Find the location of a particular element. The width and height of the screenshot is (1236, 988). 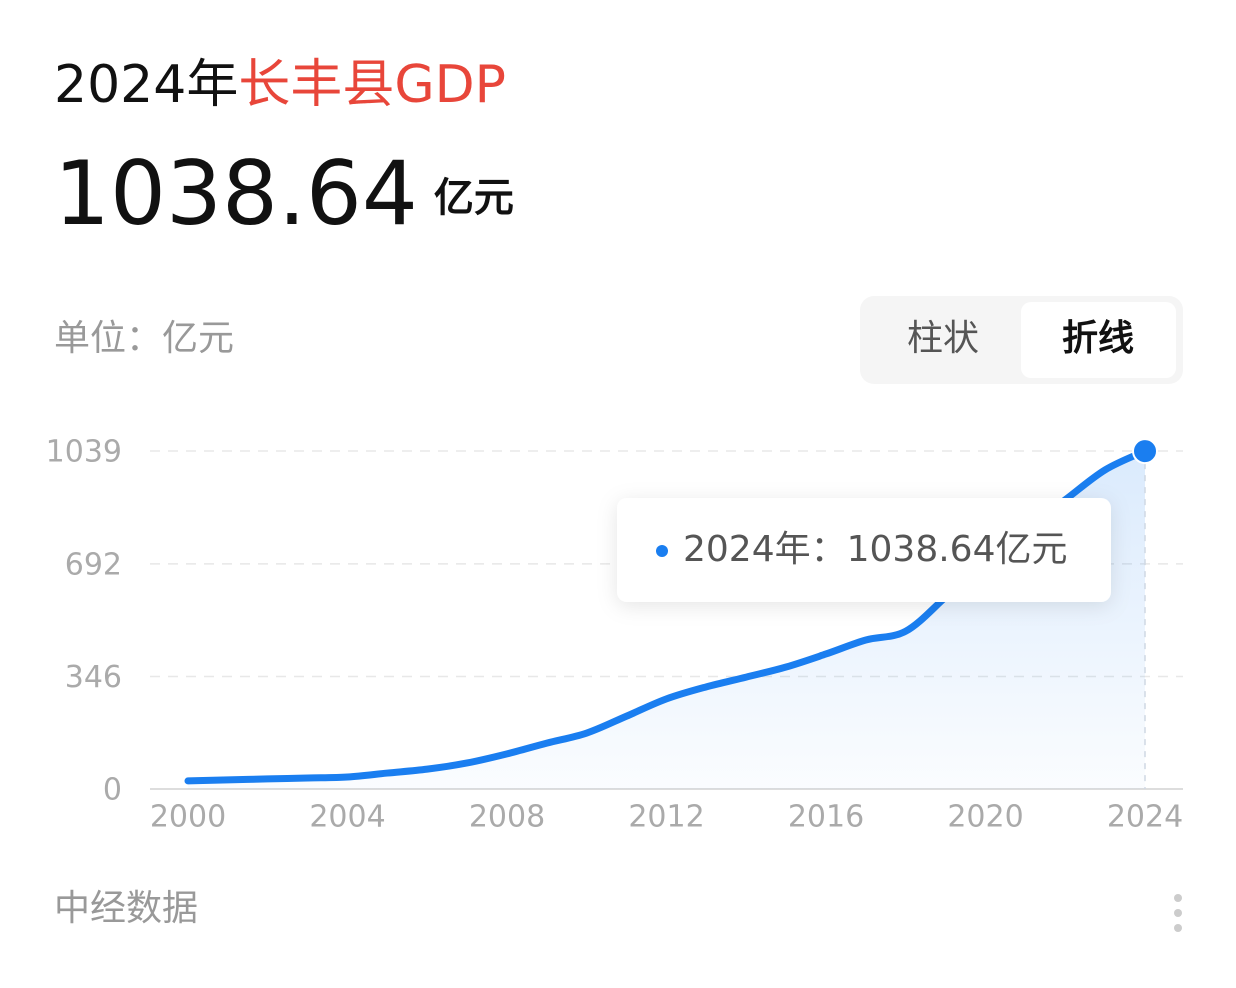

title: 2024年长丰县GDP is located at coordinates (280, 85).